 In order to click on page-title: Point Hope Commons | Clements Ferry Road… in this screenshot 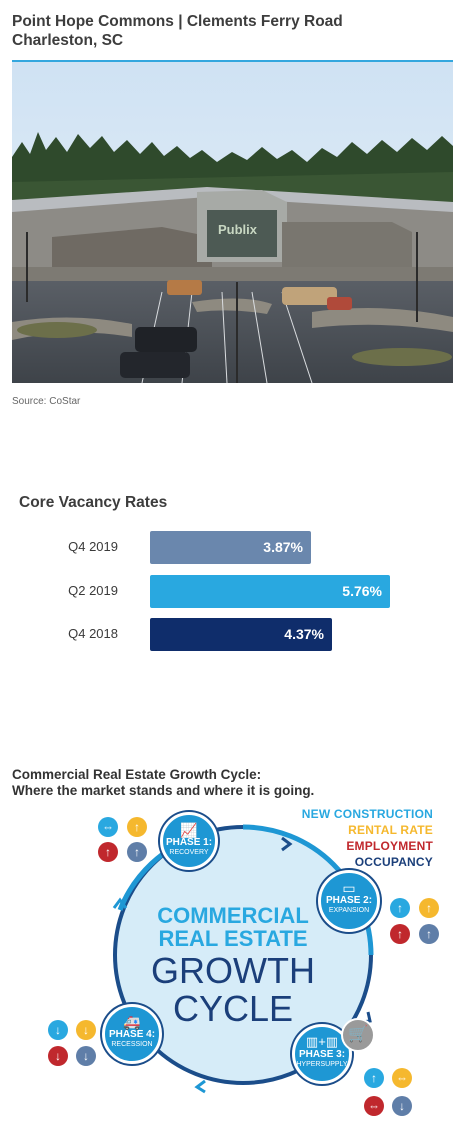, I will do `click(177, 31)`.